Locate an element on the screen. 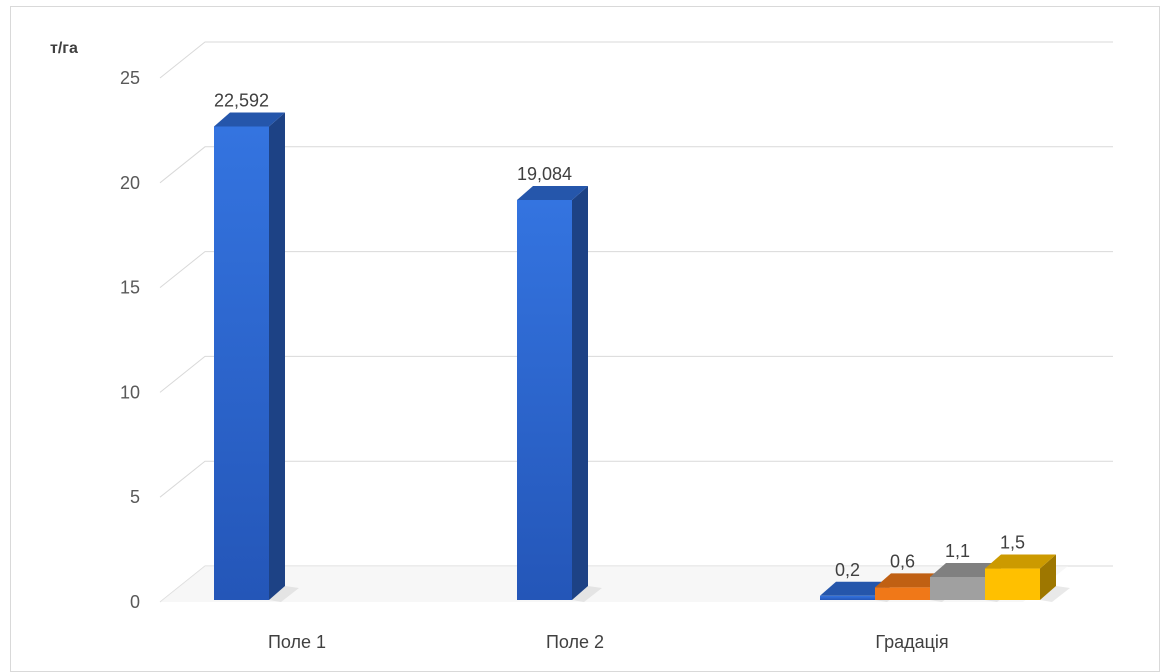 The height and width of the screenshot is (672, 1160). y-tick-label: 10 is located at coordinates (130, 392).